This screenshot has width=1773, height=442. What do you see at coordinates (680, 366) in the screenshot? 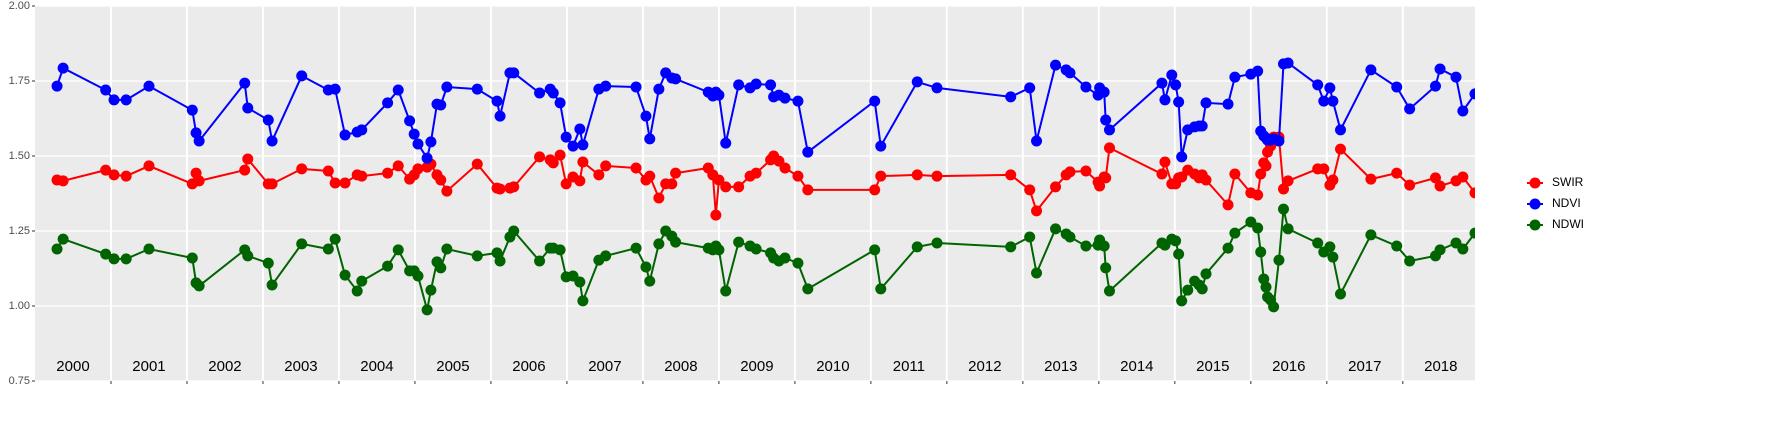
I see `year-label: 2008` at bounding box center [680, 366].